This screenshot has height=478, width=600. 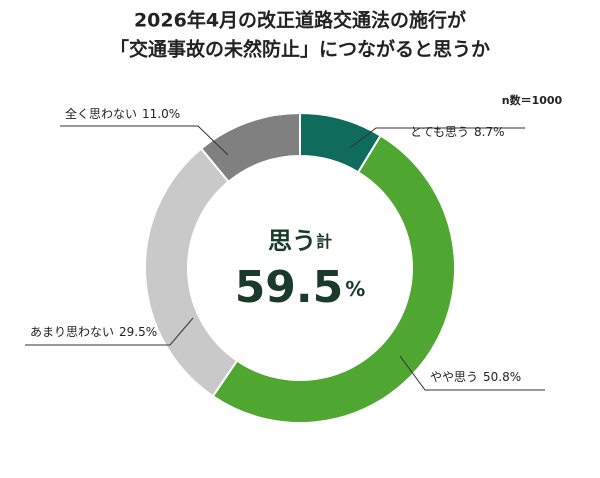 I want to click on slice-label: 全く思わない 11.0%, so click(x=122, y=113).